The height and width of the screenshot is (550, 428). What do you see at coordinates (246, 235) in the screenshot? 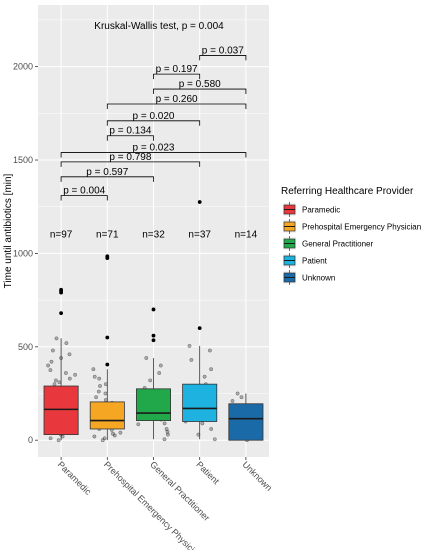
I see `count-label: n=14` at bounding box center [246, 235].